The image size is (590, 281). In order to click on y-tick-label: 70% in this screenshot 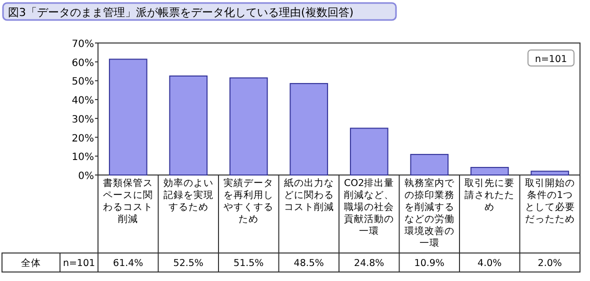, I will do `click(83, 44)`.